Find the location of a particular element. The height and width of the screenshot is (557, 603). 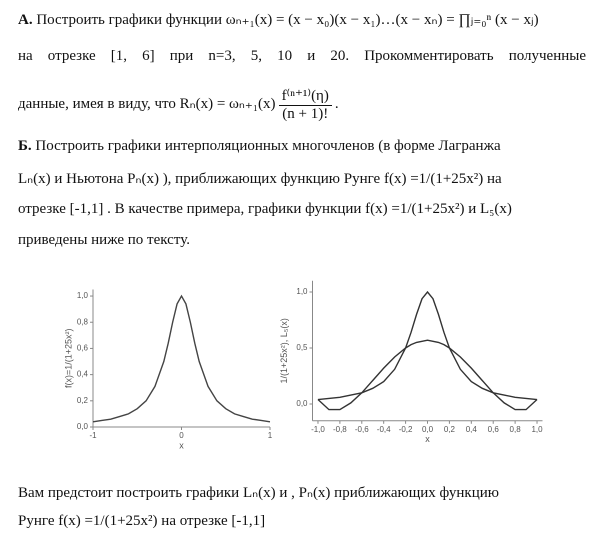

y-tick-label: 0,2 is located at coordinates (83, 400).